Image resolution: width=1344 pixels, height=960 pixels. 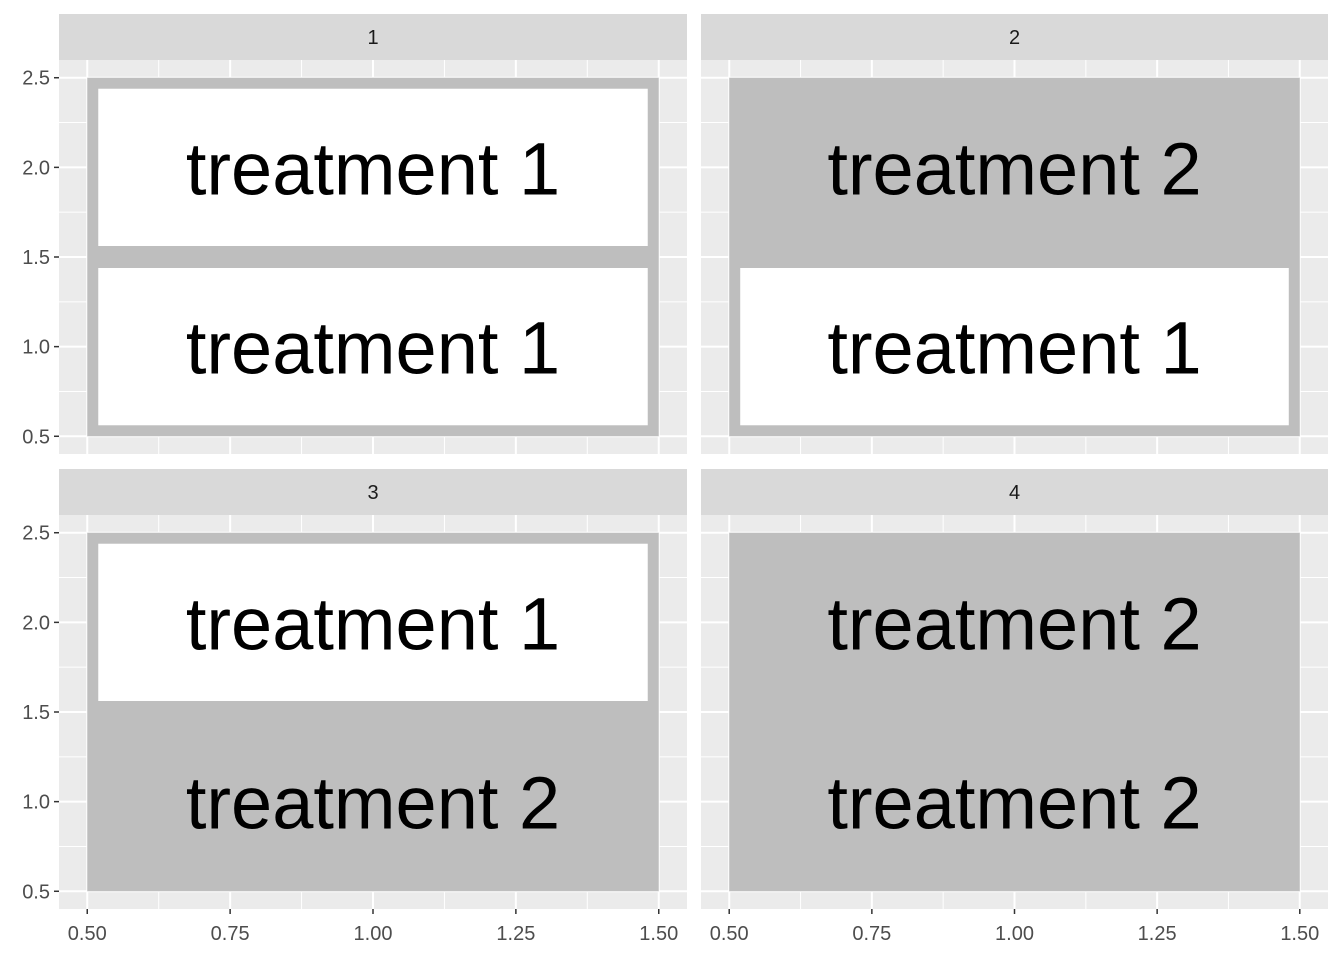 I want to click on facet-strip-label: 3, so click(x=372, y=493).